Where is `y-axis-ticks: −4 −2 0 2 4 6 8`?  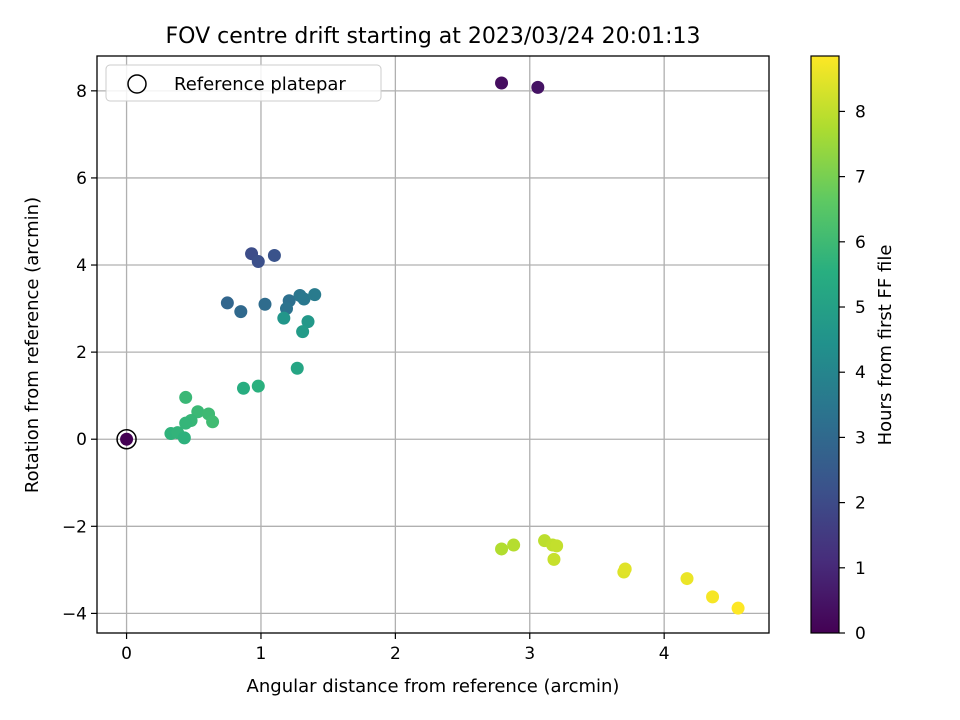 y-axis-ticks: −4 −2 0 2 4 6 8 is located at coordinates (79, 353).